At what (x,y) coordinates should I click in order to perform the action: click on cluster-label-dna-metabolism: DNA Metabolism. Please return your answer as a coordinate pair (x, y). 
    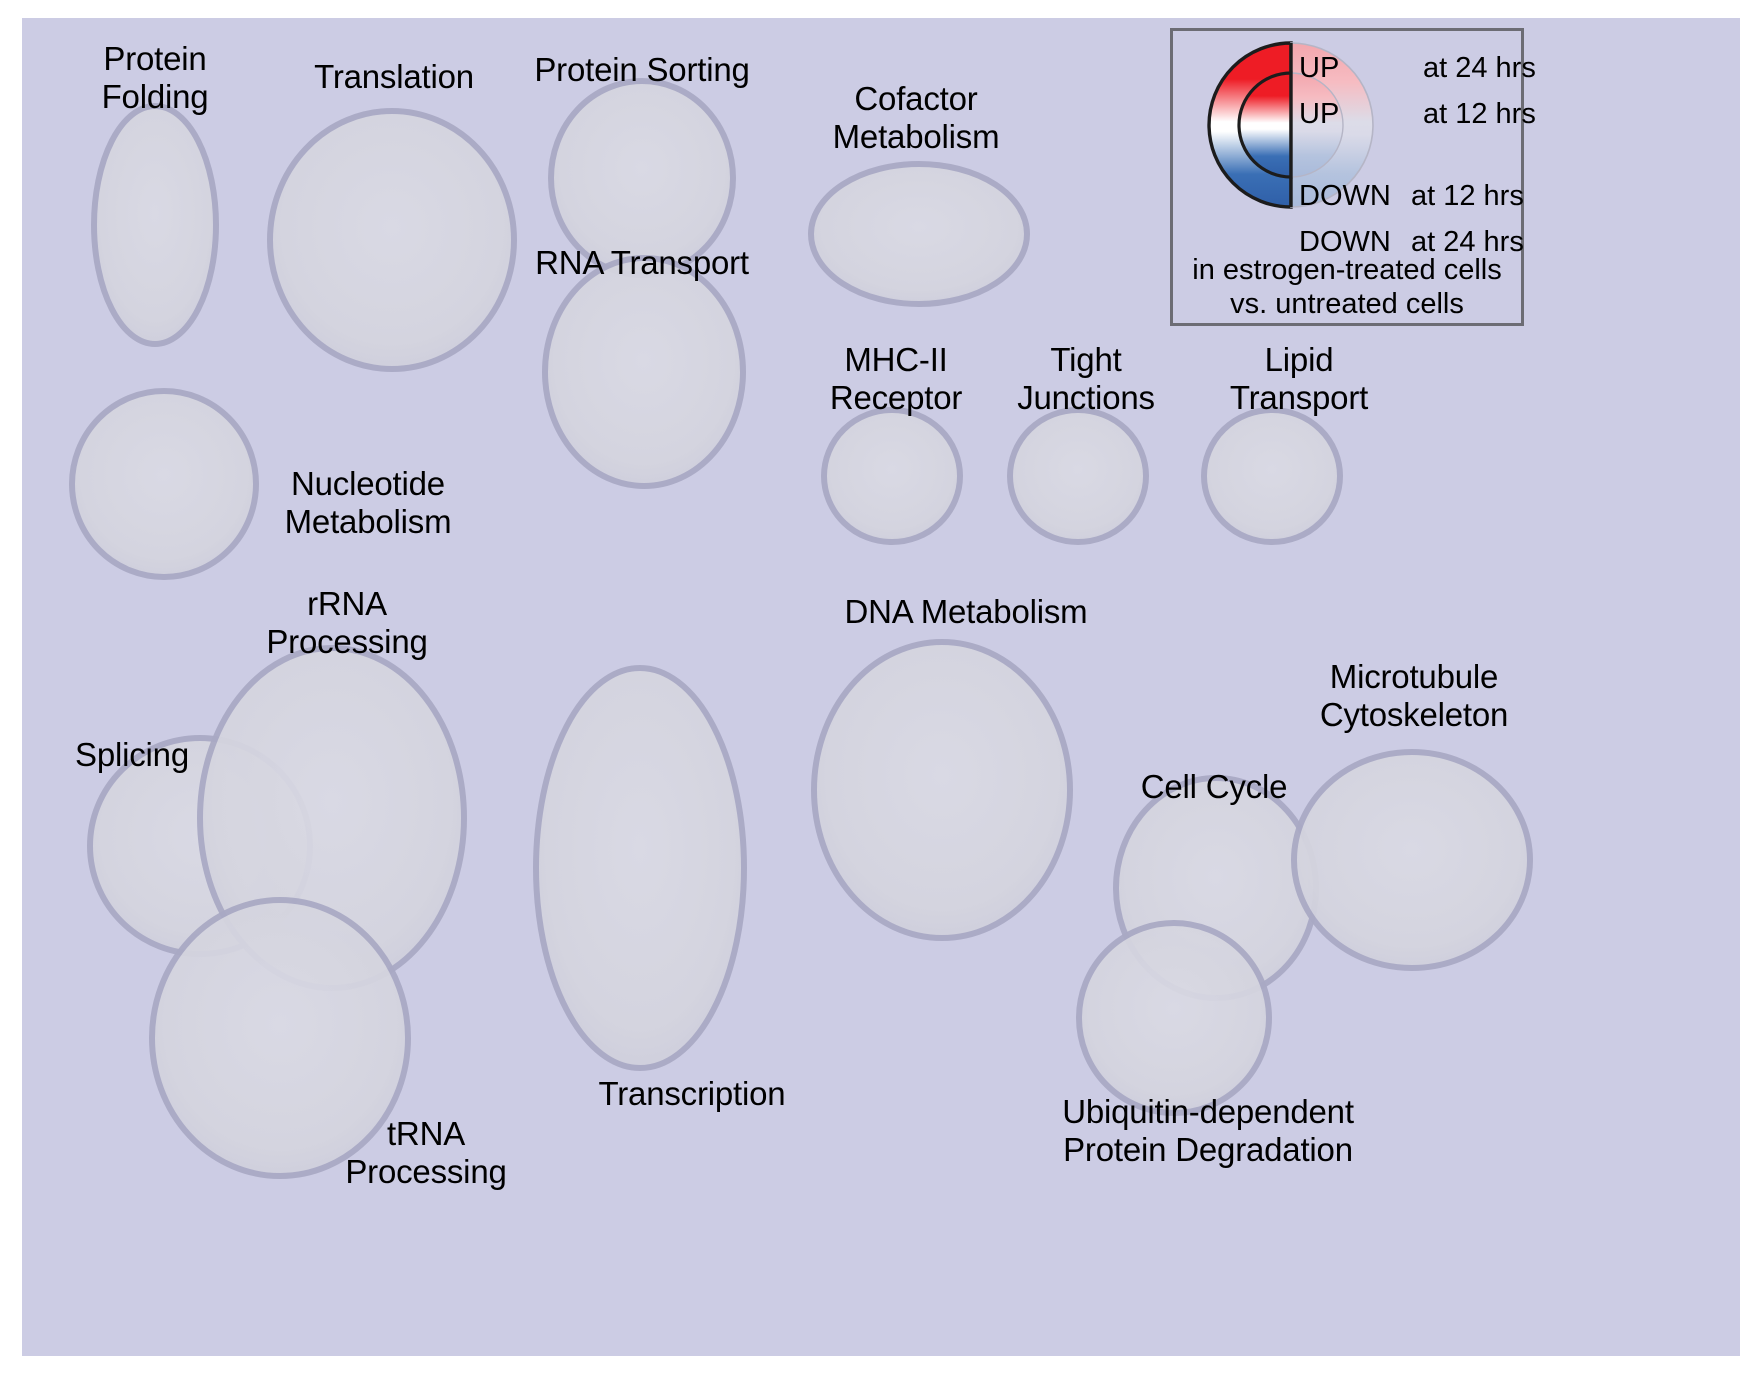
    Looking at the image, I should click on (966, 611).